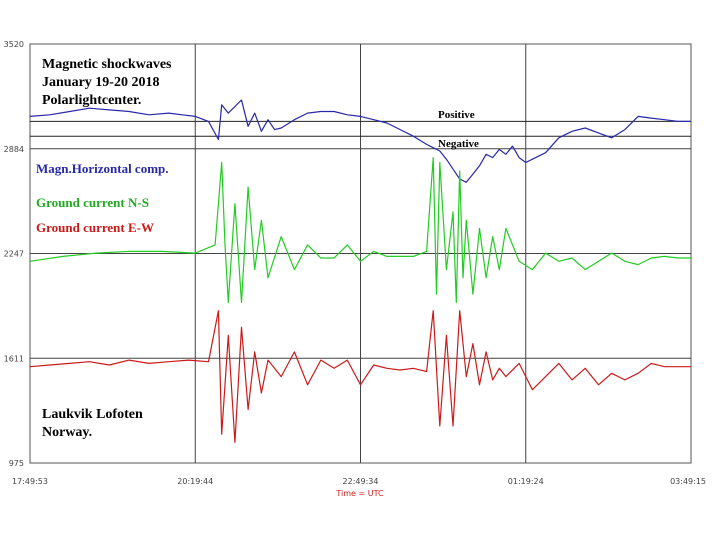 This screenshot has width=720, height=540. I want to click on y-tick-label: 2247, so click(14, 254).